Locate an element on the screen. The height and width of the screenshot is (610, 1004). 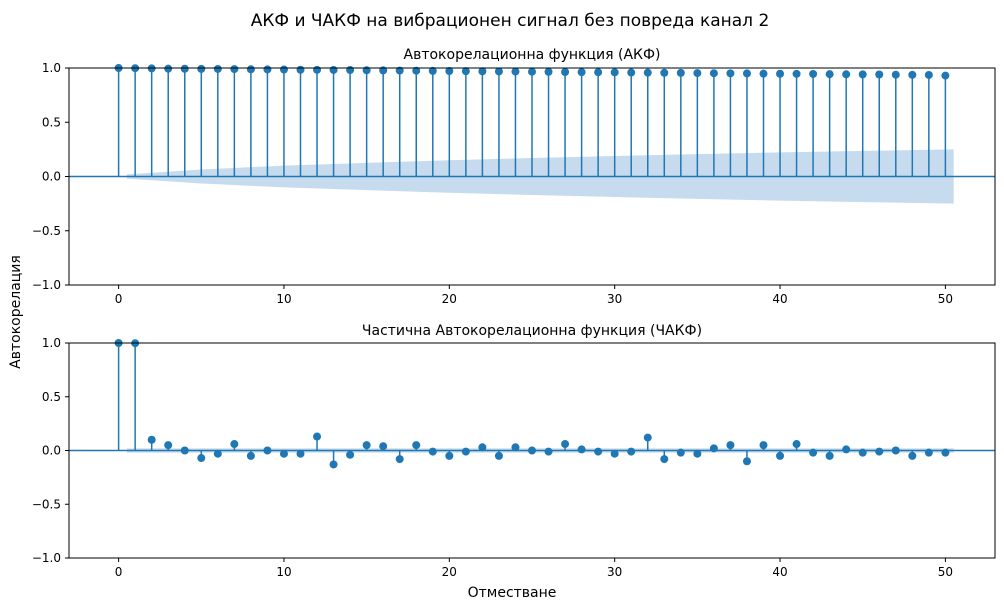
pacf-y-tick-label: 0.0 is located at coordinates (51, 451).